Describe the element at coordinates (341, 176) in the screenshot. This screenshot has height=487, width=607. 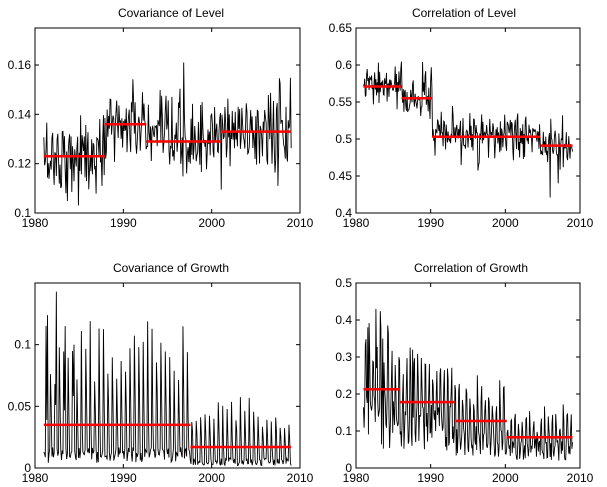
I see `y-tick-label: 0.45` at that location.